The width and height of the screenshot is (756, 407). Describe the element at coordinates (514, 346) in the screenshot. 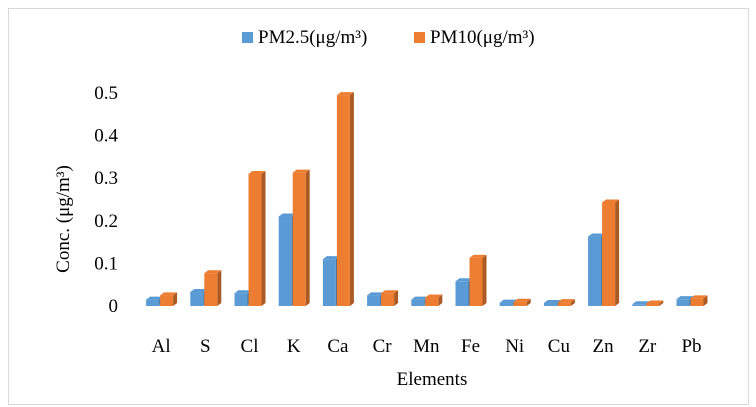

I see `x-tick-label: Ni` at that location.